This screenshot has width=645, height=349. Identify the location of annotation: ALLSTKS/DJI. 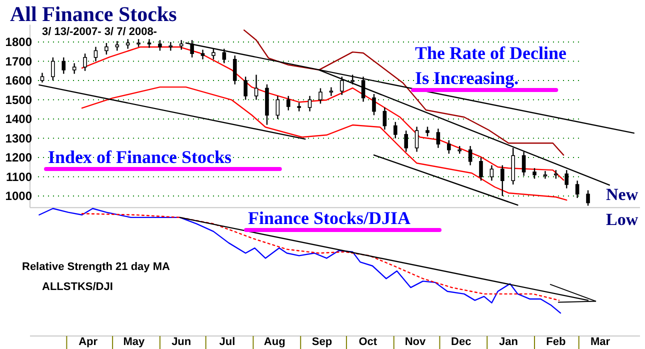
(77, 287).